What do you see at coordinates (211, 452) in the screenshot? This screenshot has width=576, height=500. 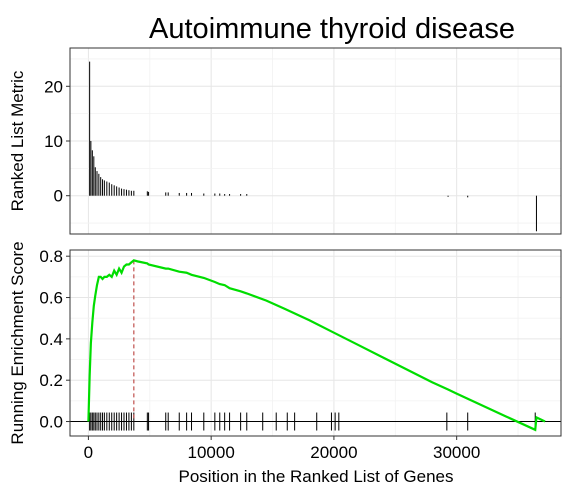 I see `x-tick-label: 10000` at bounding box center [211, 452].